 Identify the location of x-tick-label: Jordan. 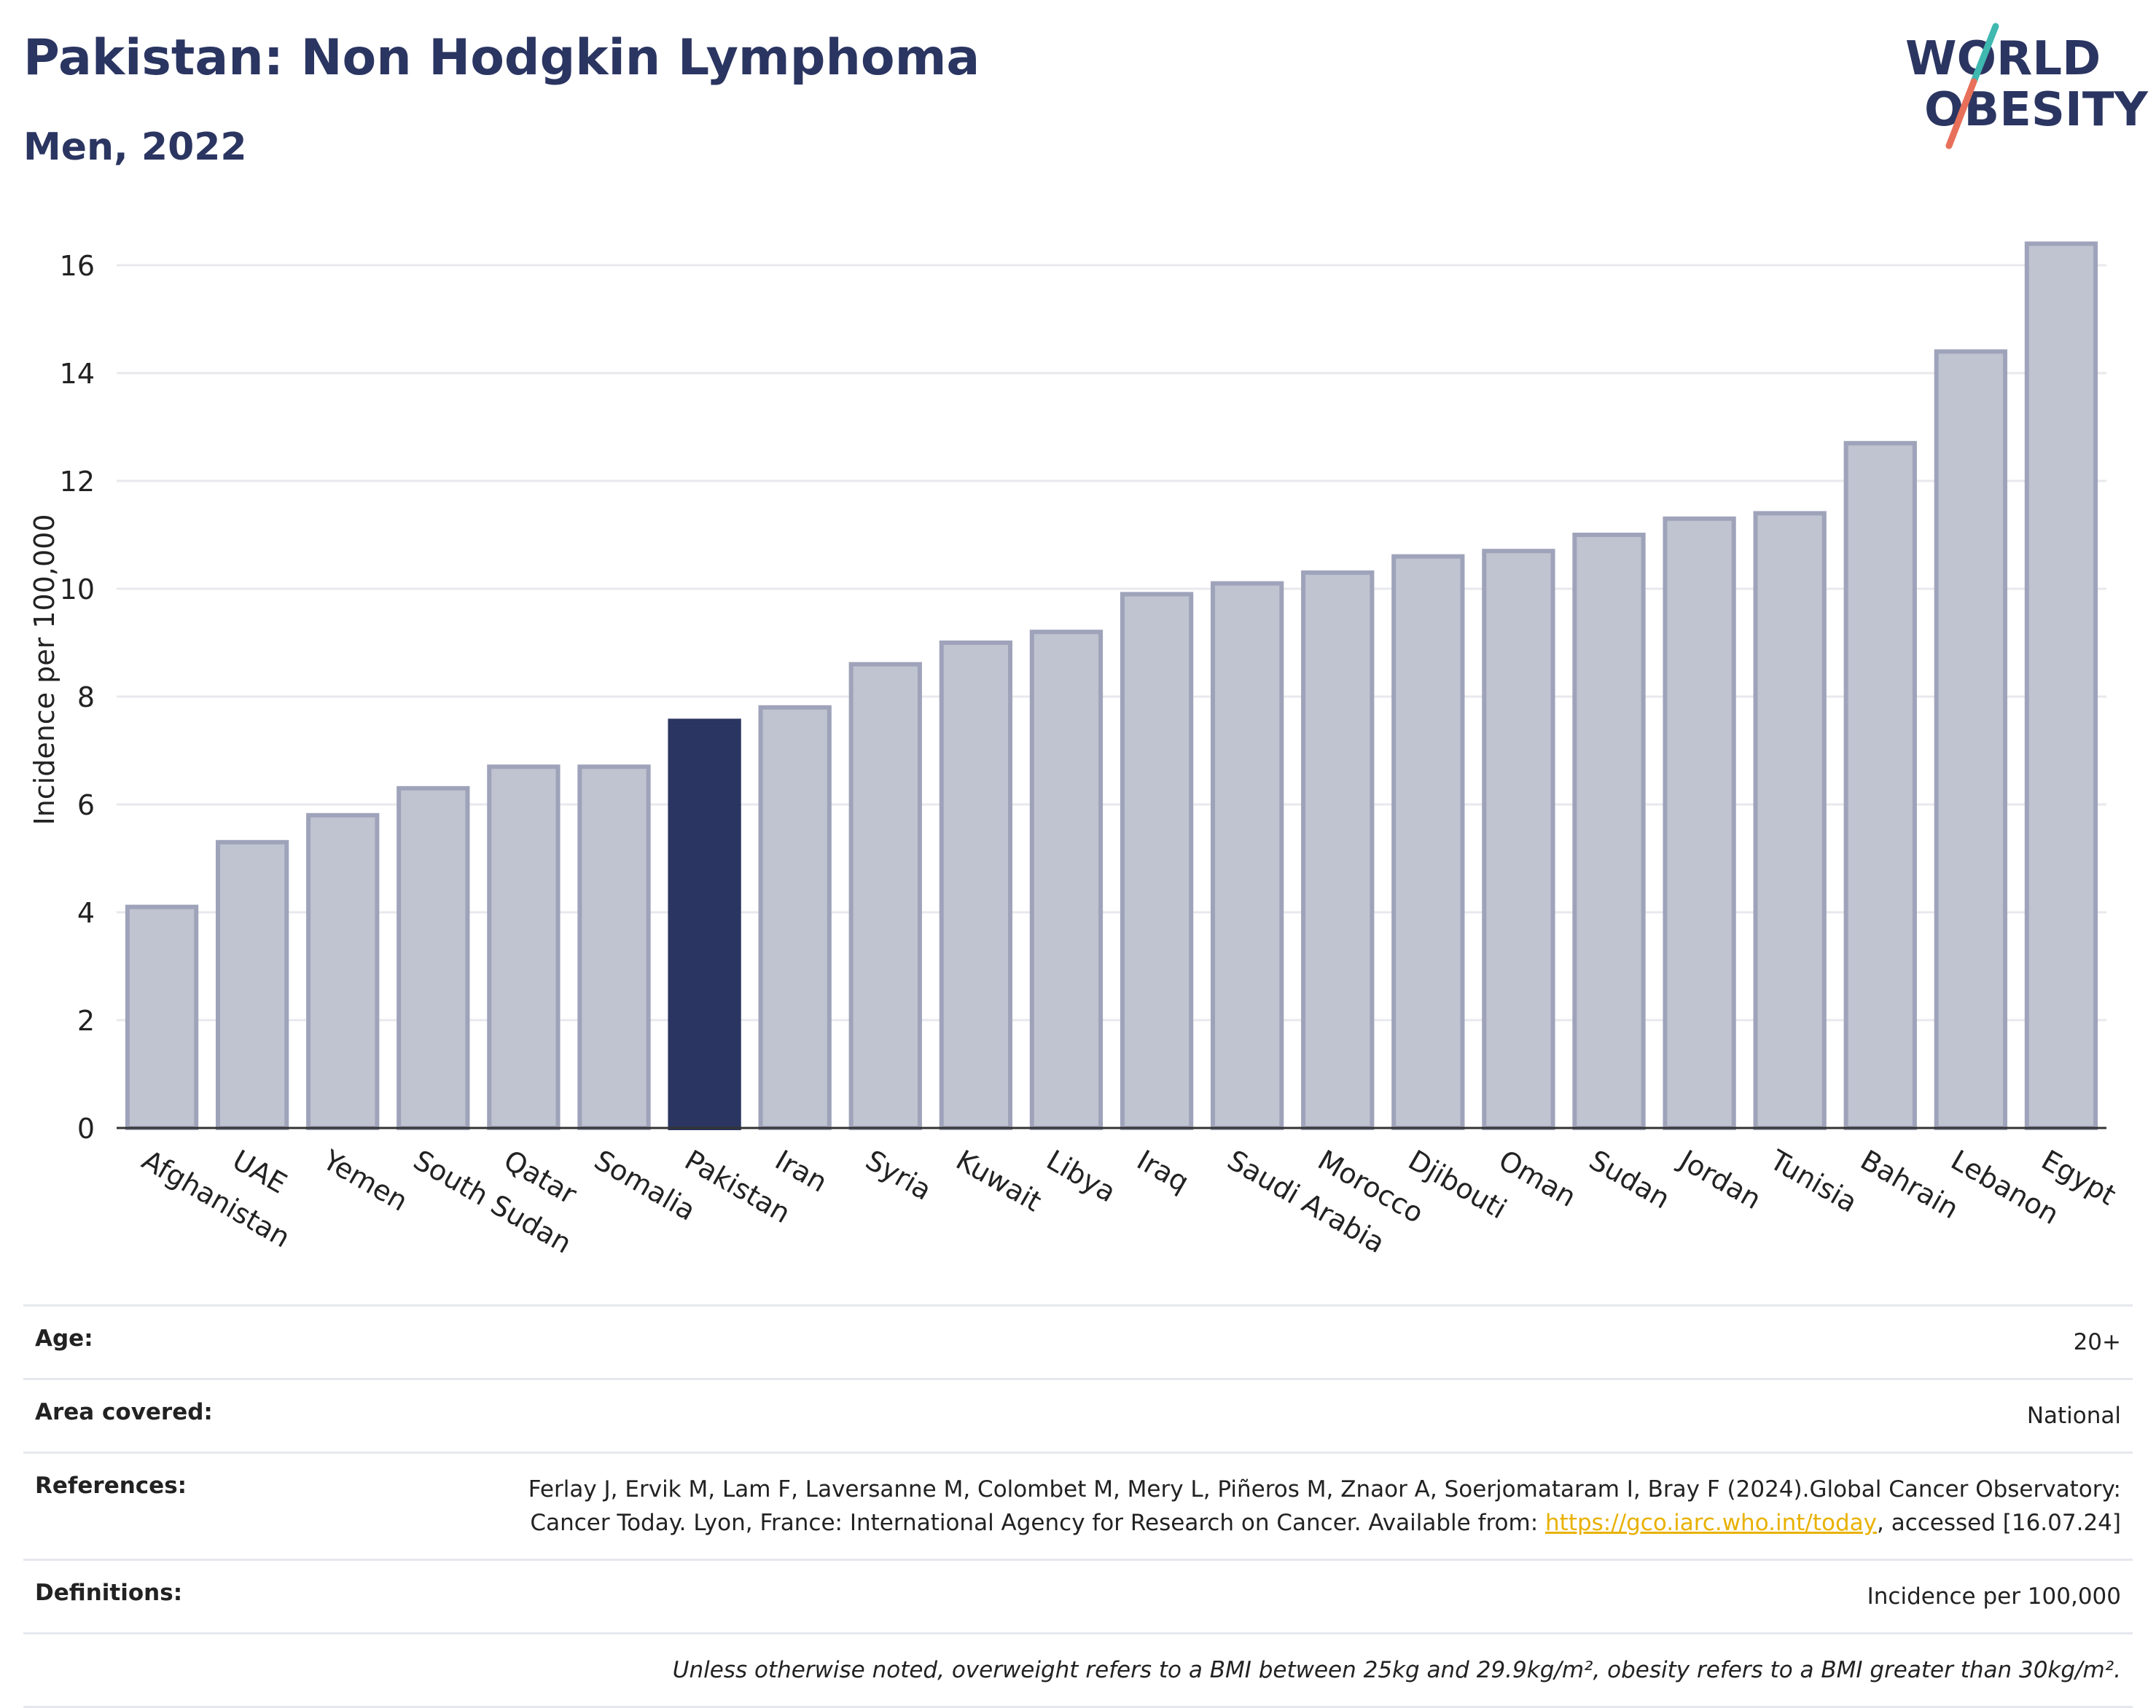
(1720, 1179).